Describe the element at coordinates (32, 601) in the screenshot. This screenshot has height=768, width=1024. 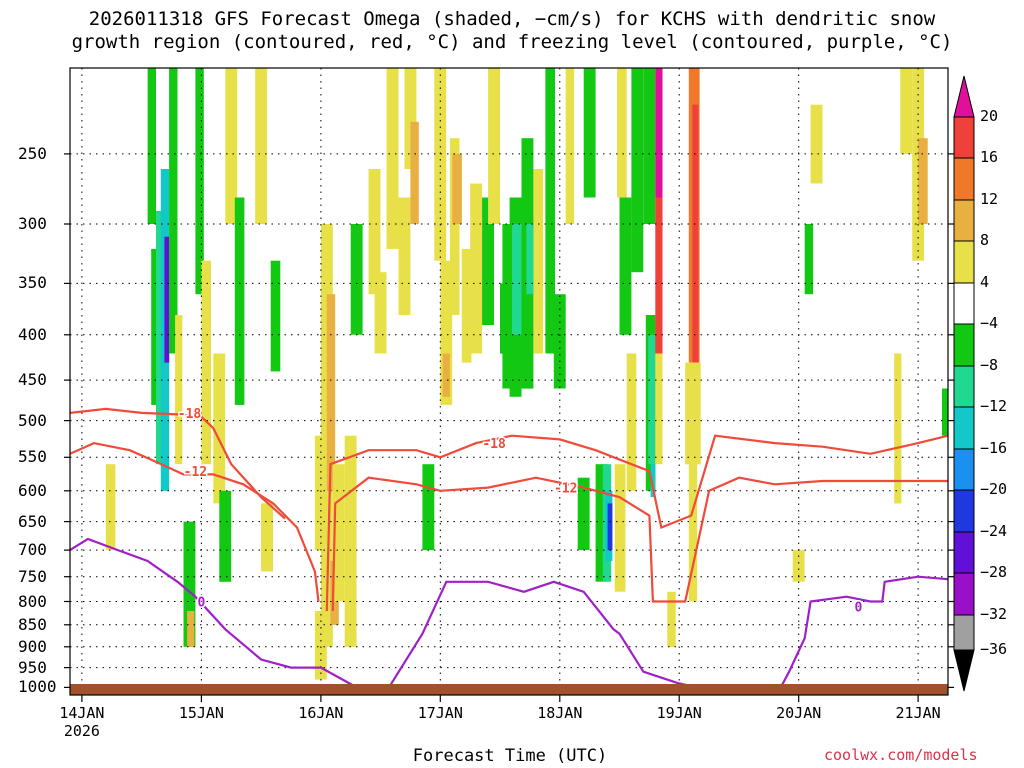
I see `y-tick-label: 800` at that location.